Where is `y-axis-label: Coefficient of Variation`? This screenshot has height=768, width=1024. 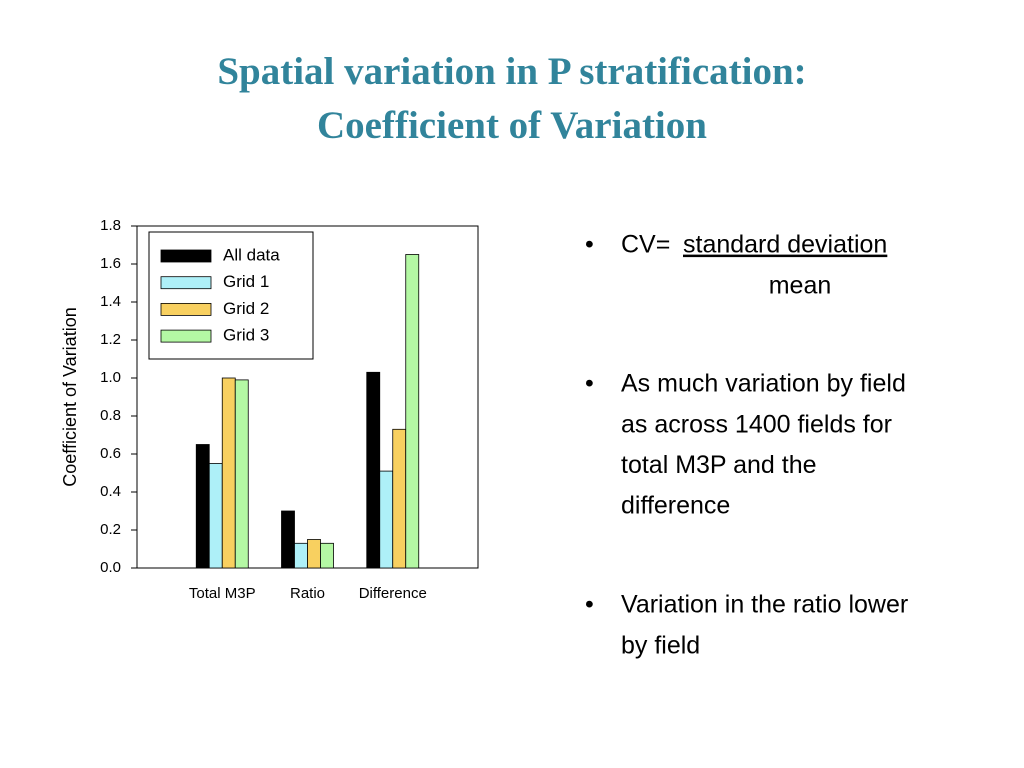
y-axis-label: Coefficient of Variation is located at coordinates (70, 396).